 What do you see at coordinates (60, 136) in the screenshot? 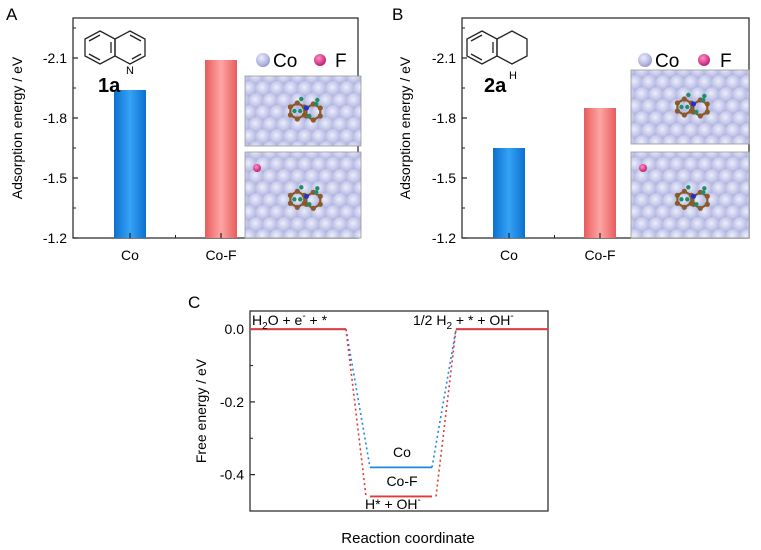
I see `y-ticks-a: -1.2 -1.5 -1.8 -2.1` at bounding box center [60, 136].